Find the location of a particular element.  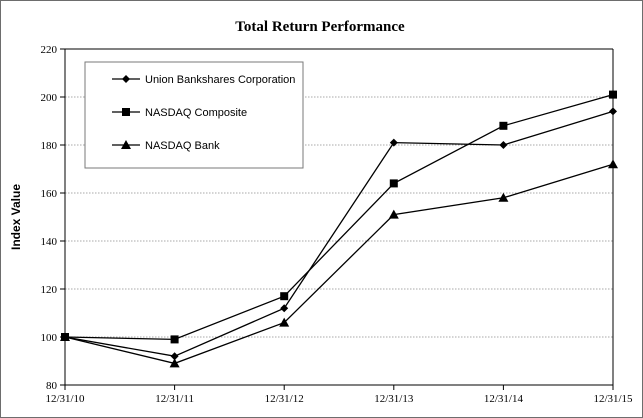

x-tick-label: 12/31/10 is located at coordinates (65, 399).